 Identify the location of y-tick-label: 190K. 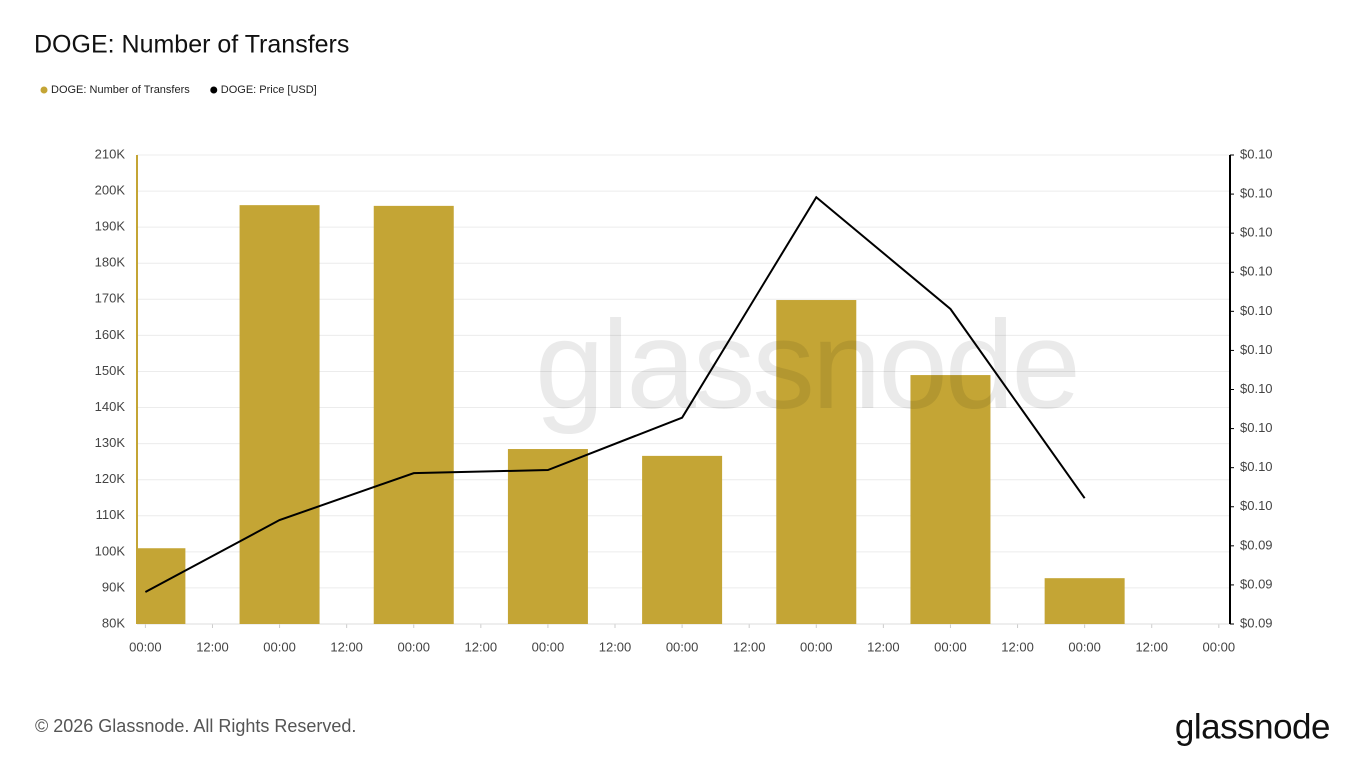
(110, 226).